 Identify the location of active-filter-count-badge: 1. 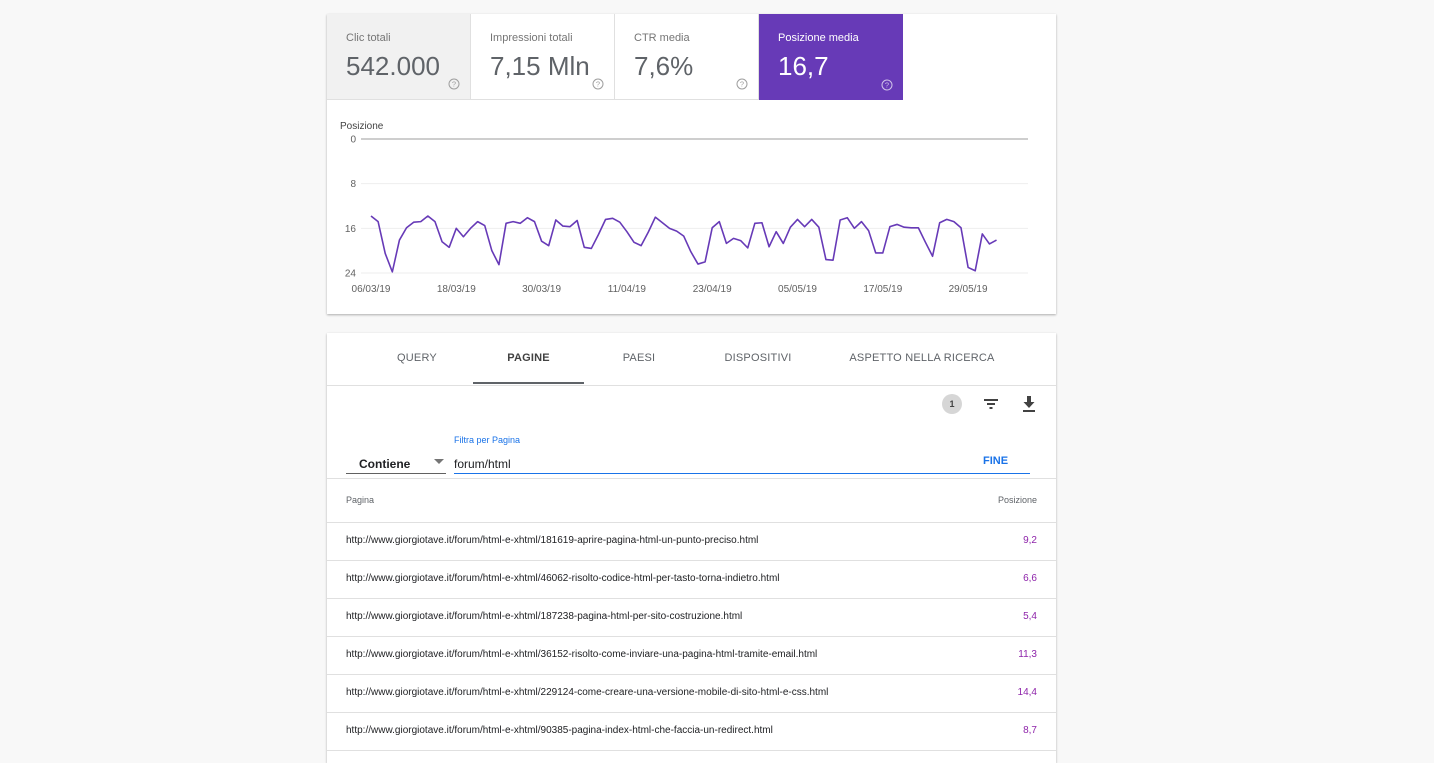
(952, 404).